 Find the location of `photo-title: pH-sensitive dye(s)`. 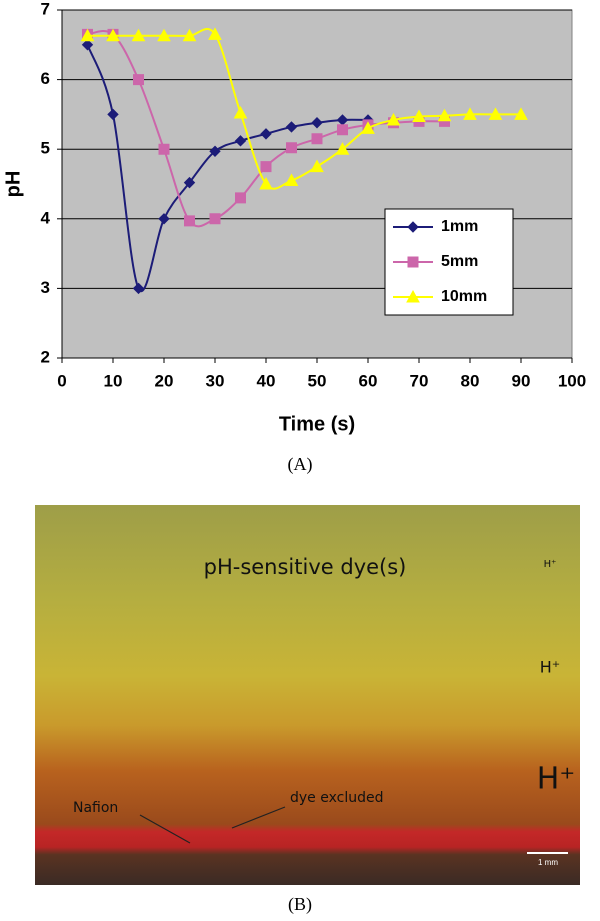

photo-title: pH-sensitive dye(s) is located at coordinates (305, 567).